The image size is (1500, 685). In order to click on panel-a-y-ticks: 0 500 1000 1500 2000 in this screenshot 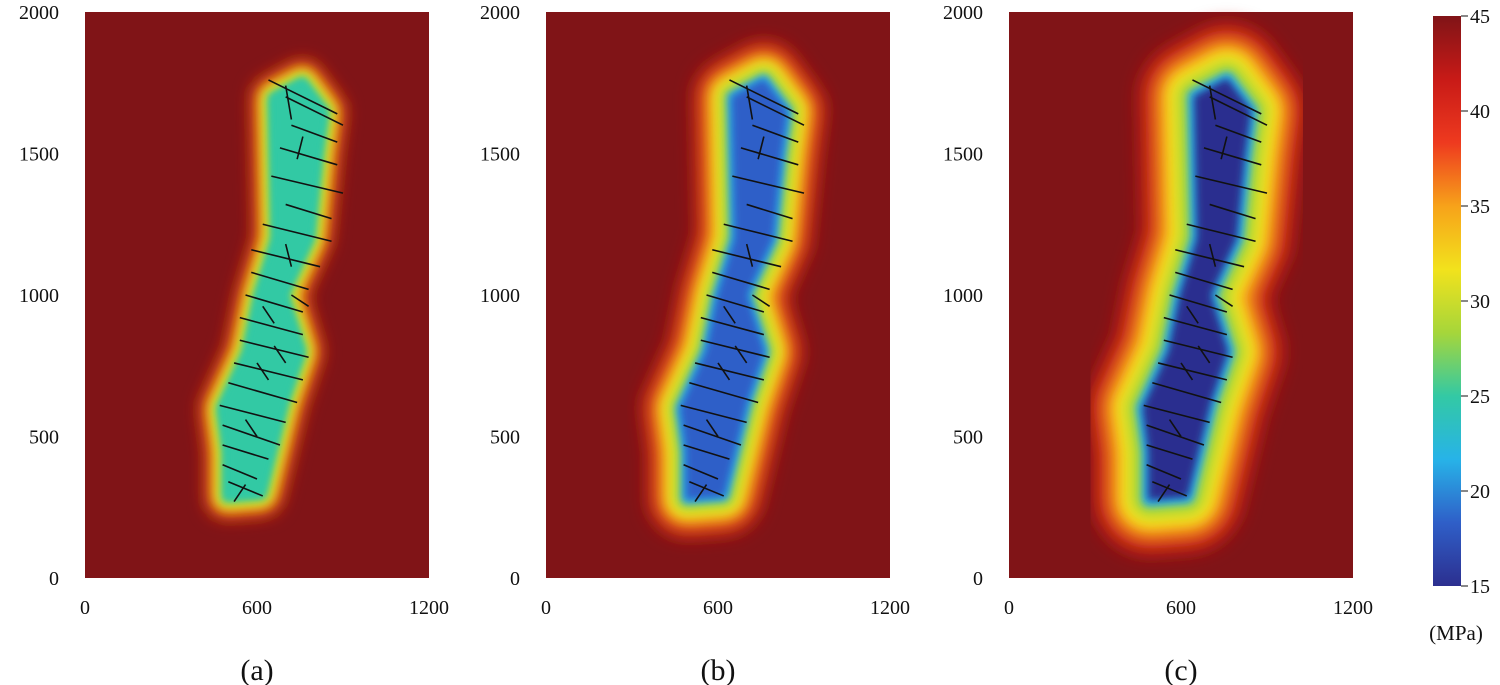, I will do `click(39, 296)`.